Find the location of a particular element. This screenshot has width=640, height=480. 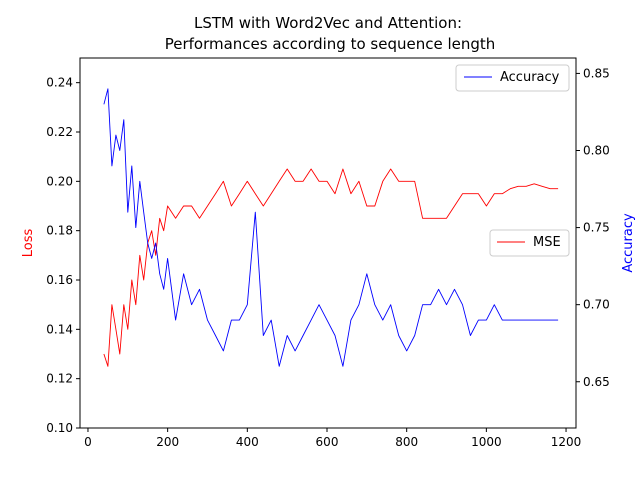

y-axis-right-label: Accuracy is located at coordinates (628, 243).